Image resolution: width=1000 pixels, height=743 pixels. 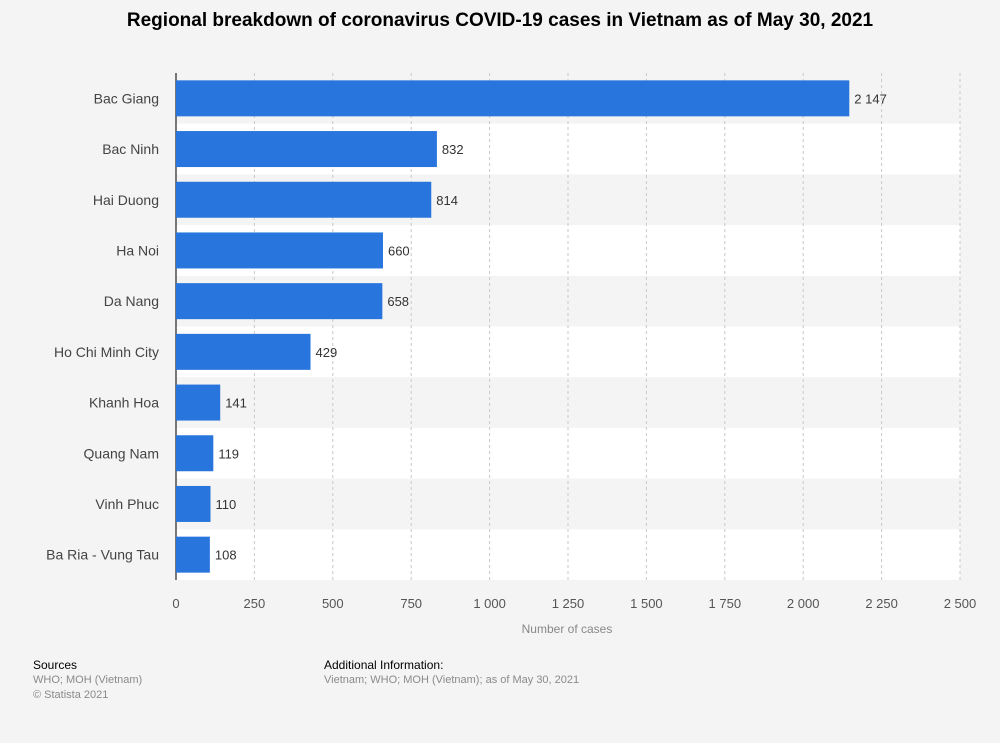 What do you see at coordinates (725, 603) in the screenshot?
I see `x-tick-label: 1 750` at bounding box center [725, 603].